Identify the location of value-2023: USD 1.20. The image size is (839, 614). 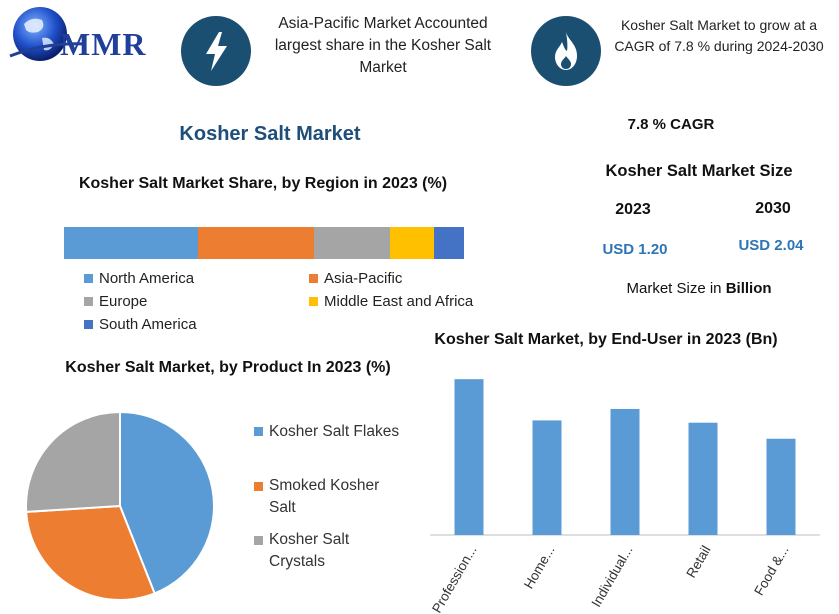
(635, 249).